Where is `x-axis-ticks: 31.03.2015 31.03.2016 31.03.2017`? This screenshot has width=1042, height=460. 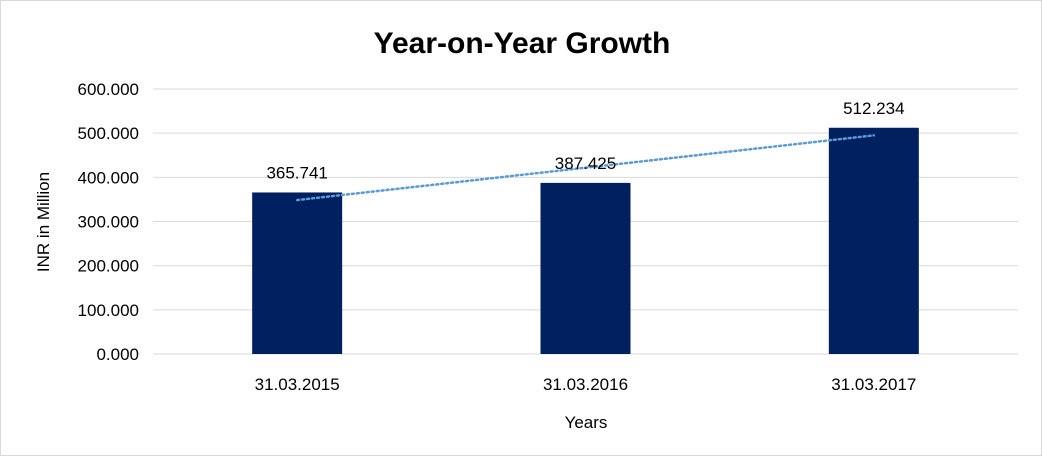 x-axis-ticks: 31.03.2015 31.03.2016 31.03.2017 is located at coordinates (586, 384).